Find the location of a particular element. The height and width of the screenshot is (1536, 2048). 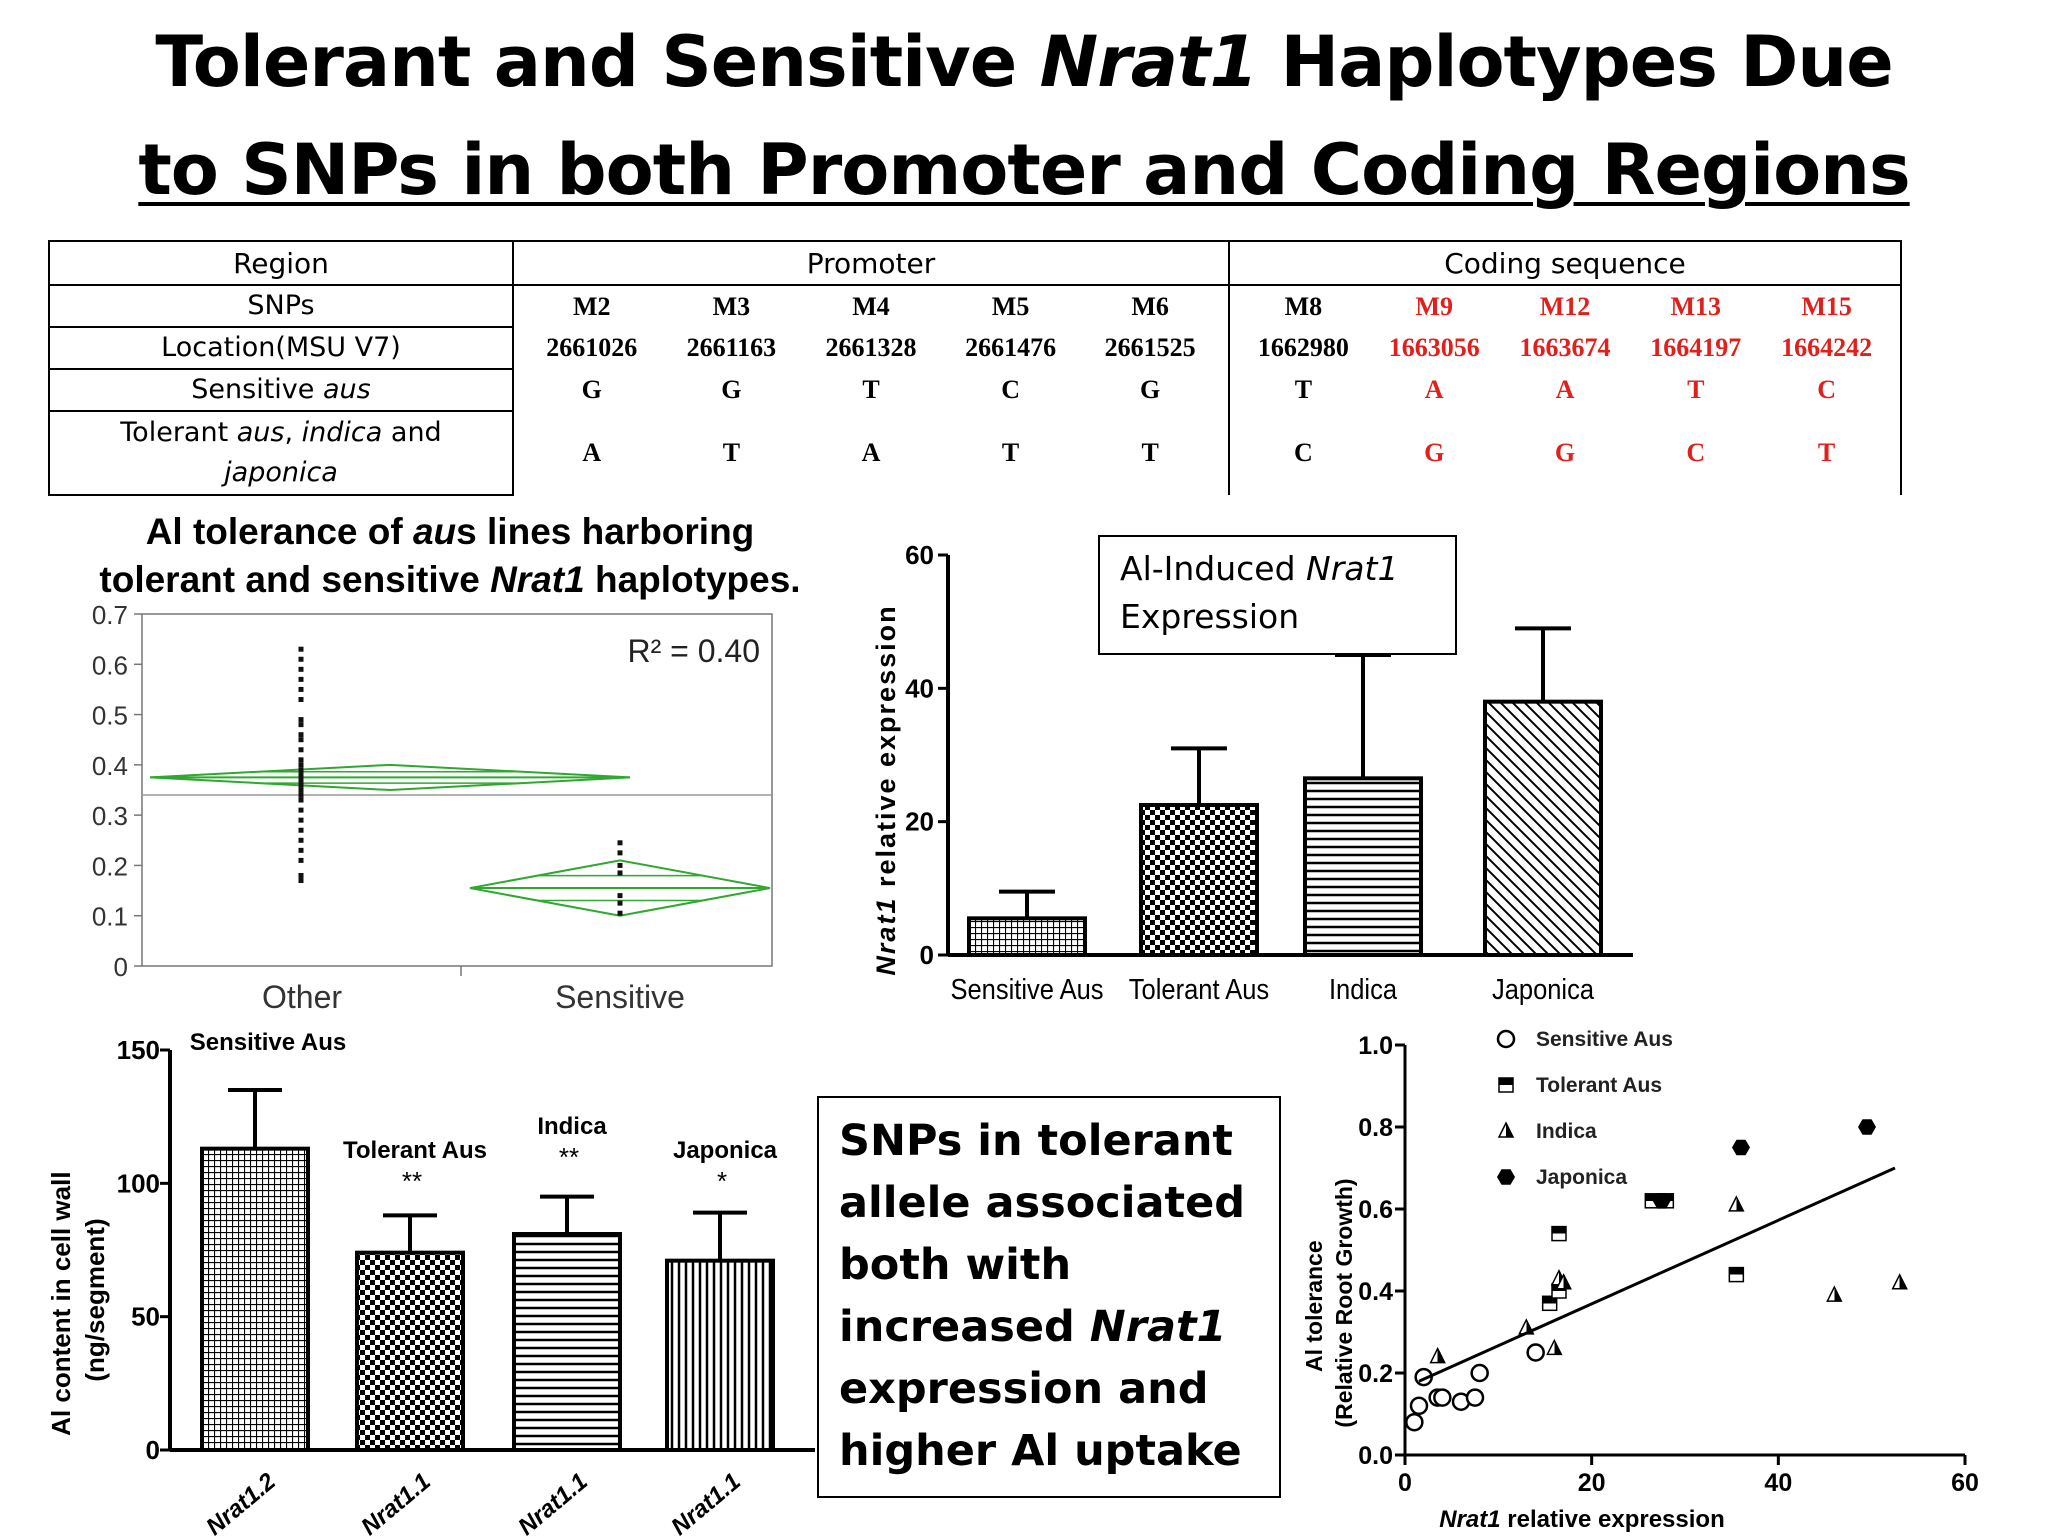

conclusion-line: higher Al uptake is located at coordinates (1040, 1451).